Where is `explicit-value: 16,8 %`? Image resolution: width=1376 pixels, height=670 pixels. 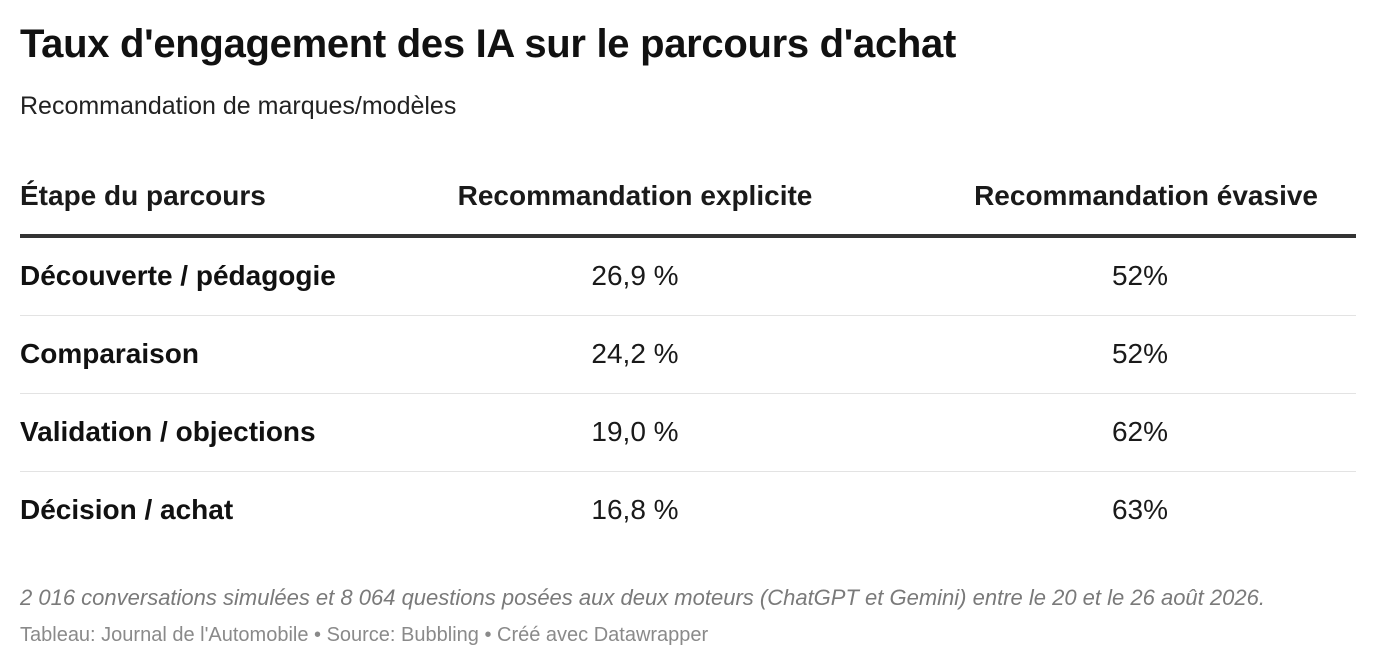 explicit-value: 16,8 % is located at coordinates (635, 509).